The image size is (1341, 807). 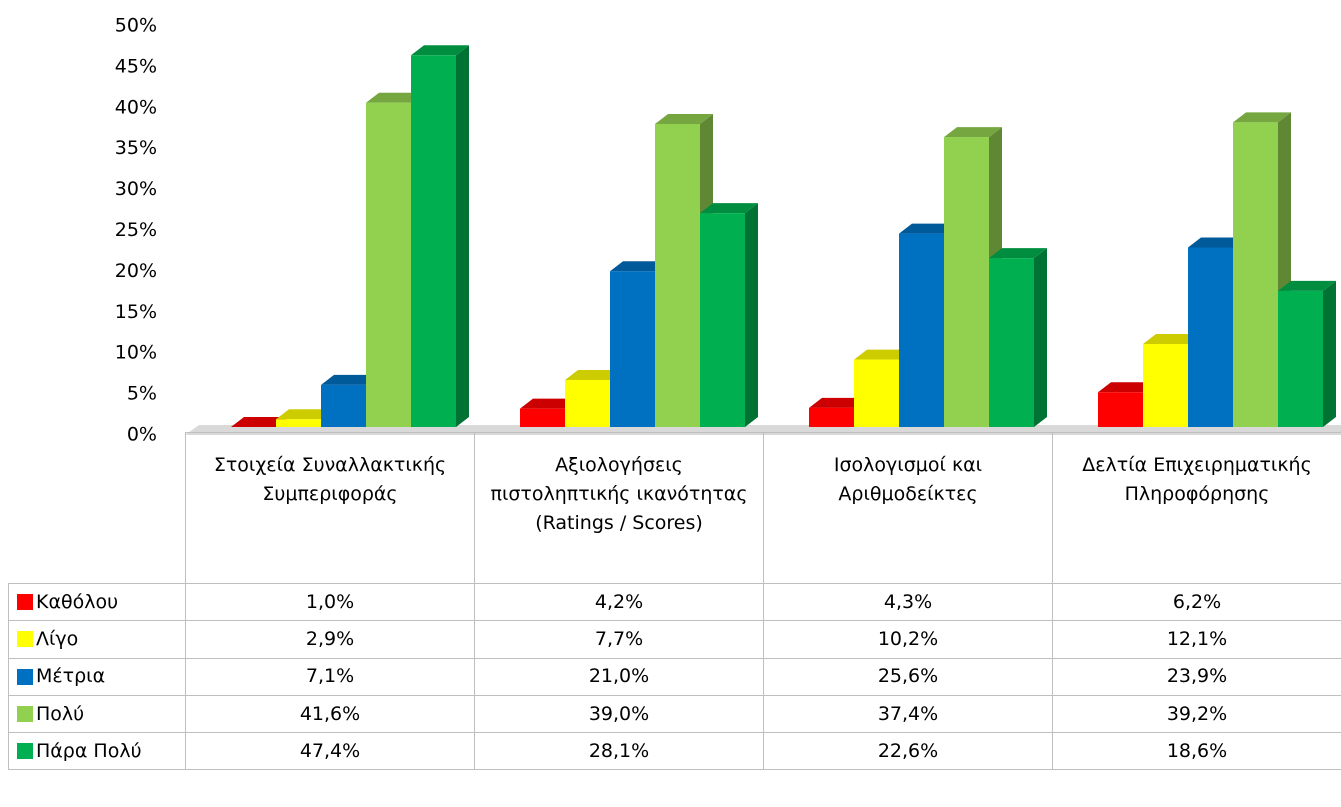 What do you see at coordinates (619, 676) in the screenshot?
I see `data-label: 21,0%` at bounding box center [619, 676].